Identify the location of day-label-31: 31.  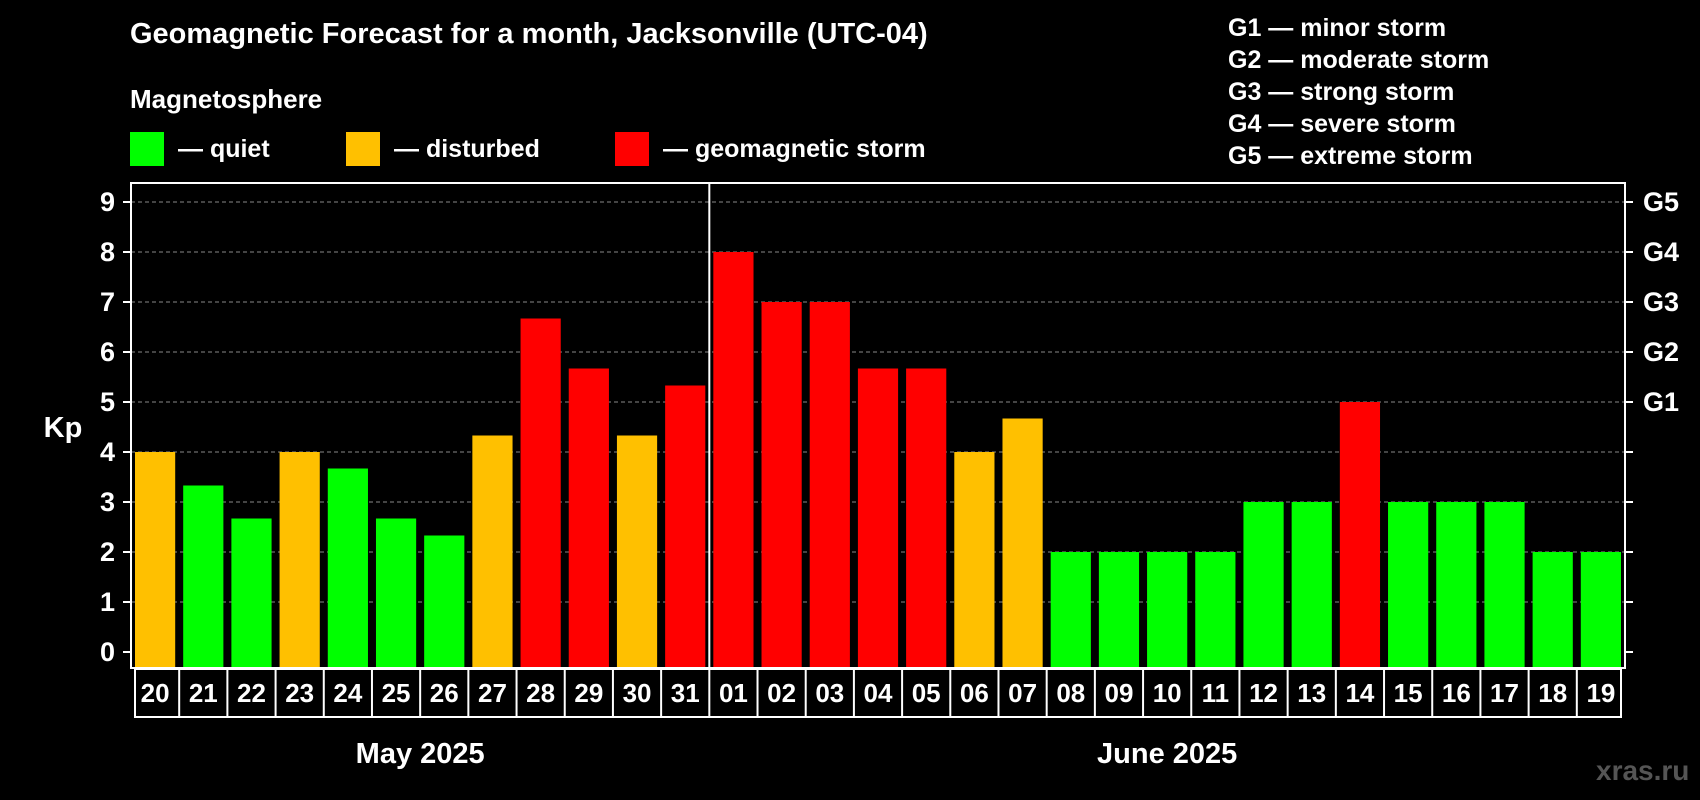
(685, 693).